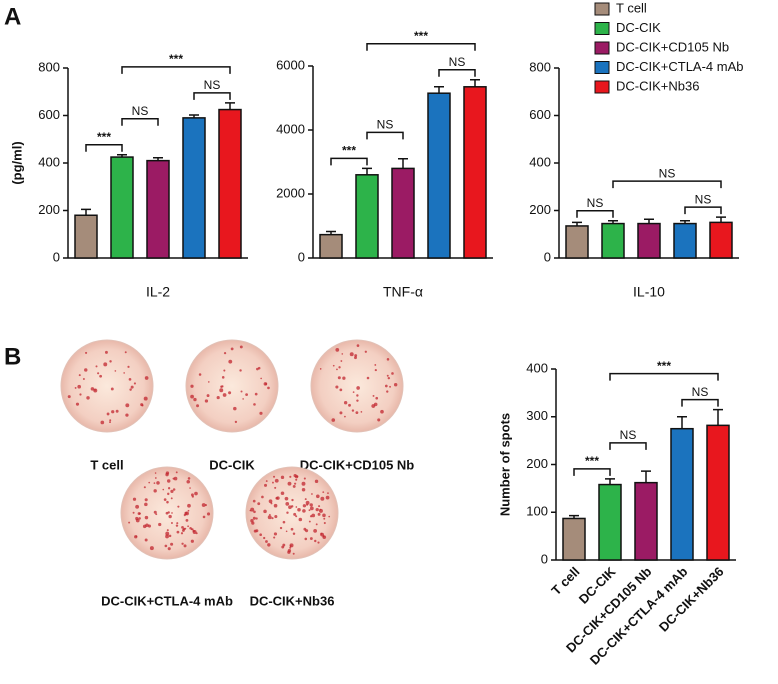 Image resolution: width=778 pixels, height=684 pixels. What do you see at coordinates (357, 464) in the screenshot?
I see `well-label: DC-CIK+CD105 Nb` at bounding box center [357, 464].